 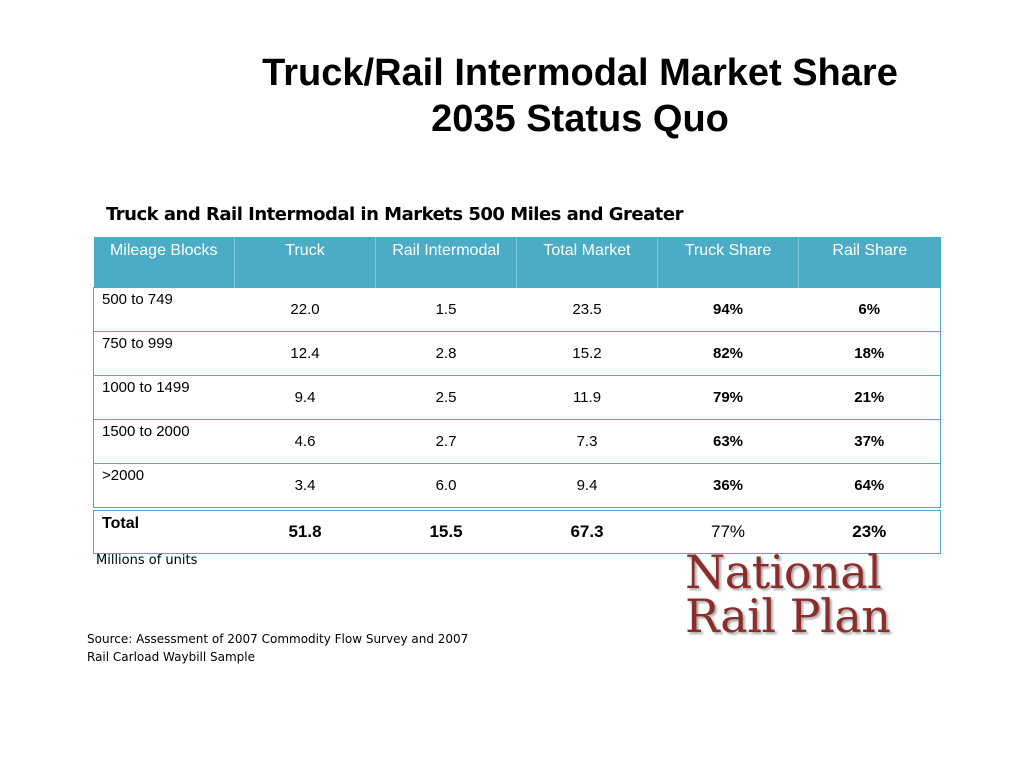 I want to click on table-row: 500 to 749 22.0 1.5 23.5 94% 6%, so click(x=517, y=309).